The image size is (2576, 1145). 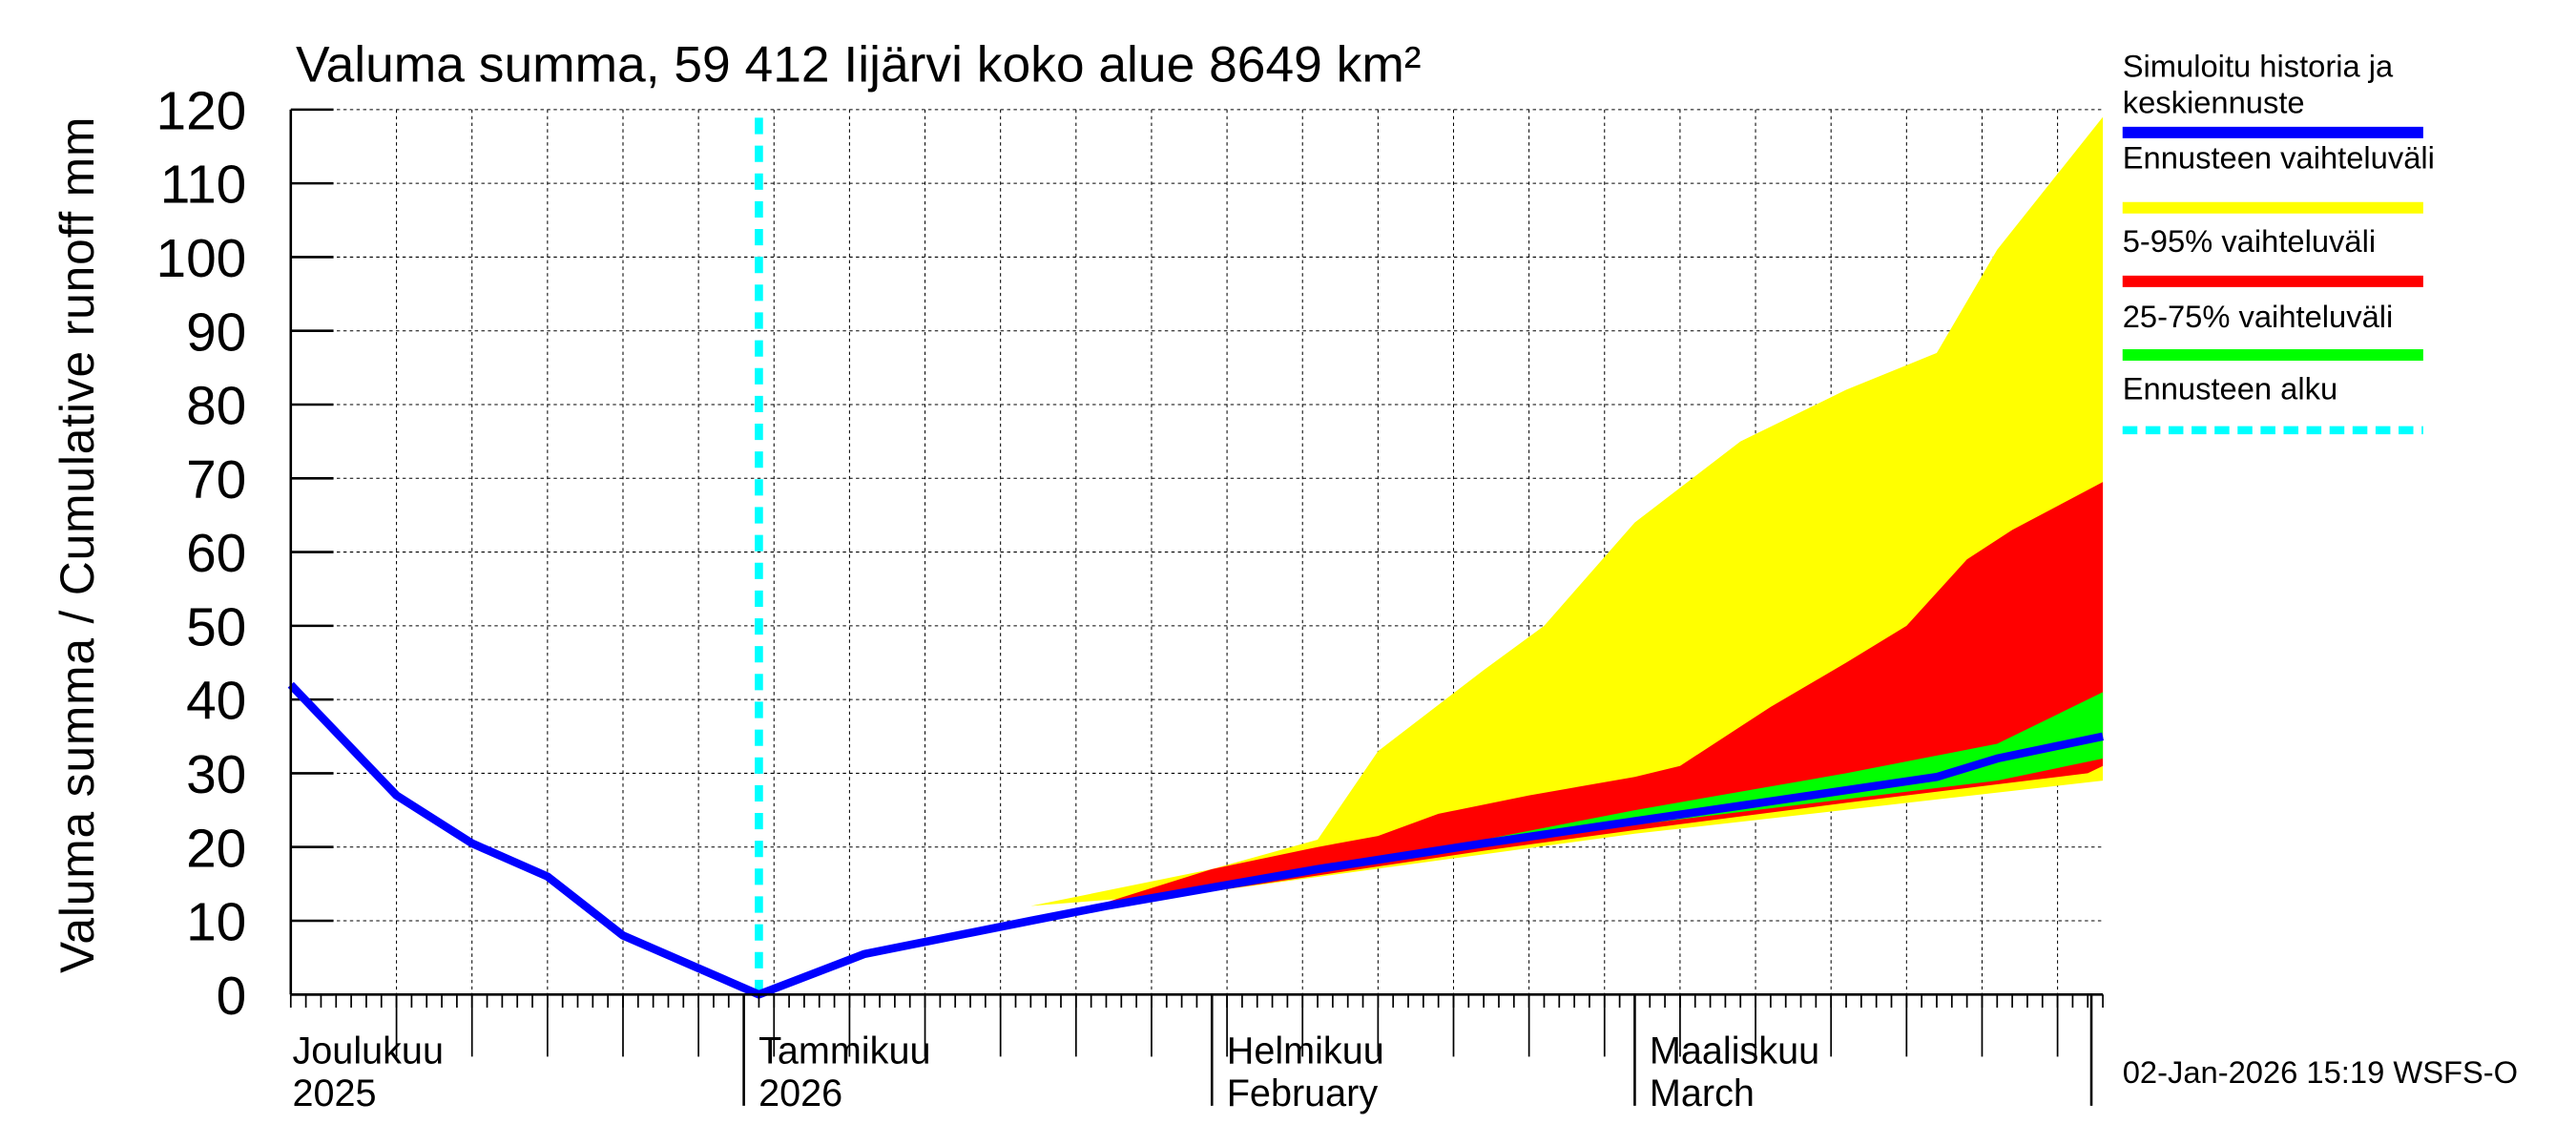 I want to click on y-tick-label: 60, so click(x=216, y=554).